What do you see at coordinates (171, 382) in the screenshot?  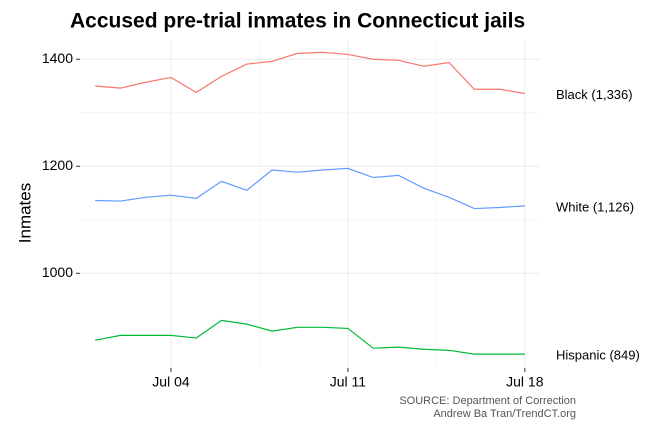 I see `x-tick-label: Jul 04` at bounding box center [171, 382].